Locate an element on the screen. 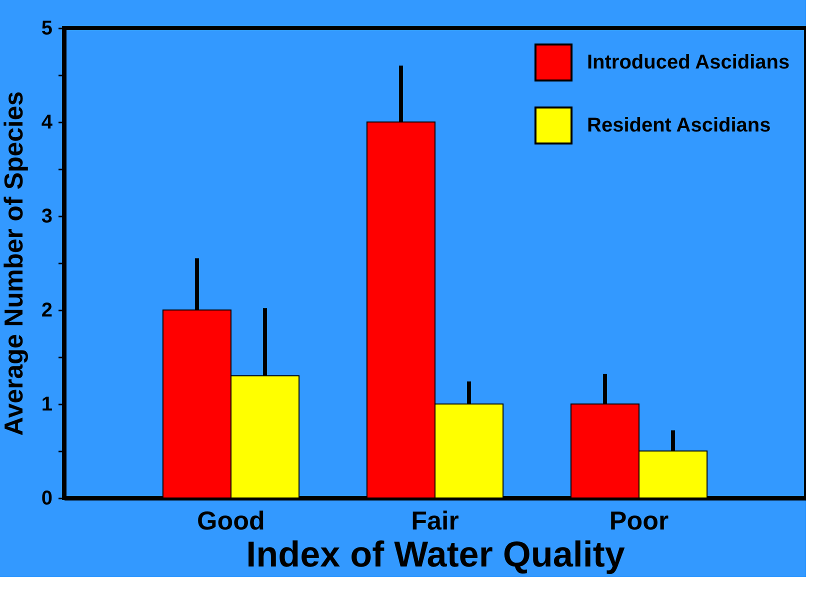  legend-label: Resident Ascidians is located at coordinates (679, 125).